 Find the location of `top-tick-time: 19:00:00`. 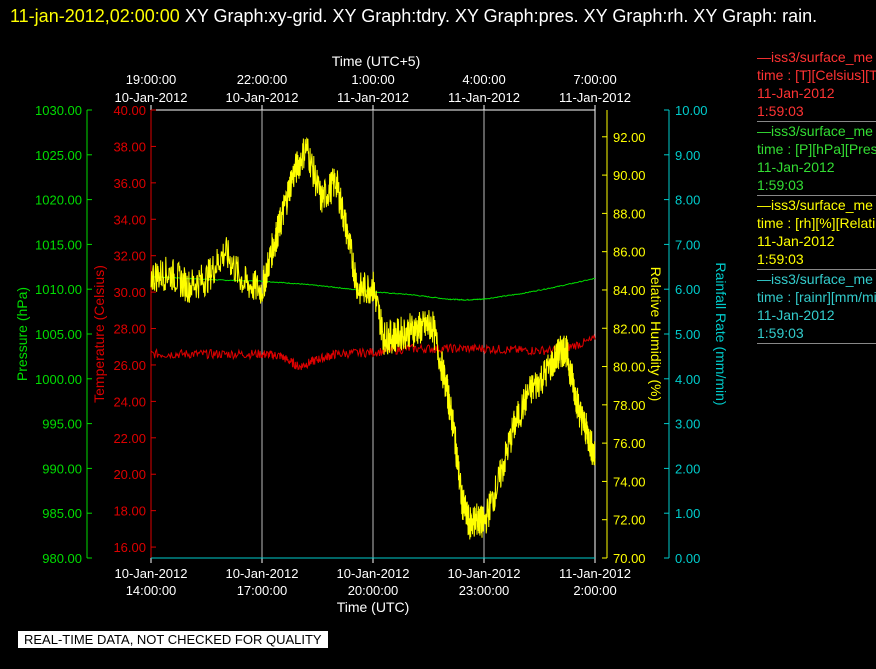

top-tick-time: 19:00:00 is located at coordinates (151, 79).